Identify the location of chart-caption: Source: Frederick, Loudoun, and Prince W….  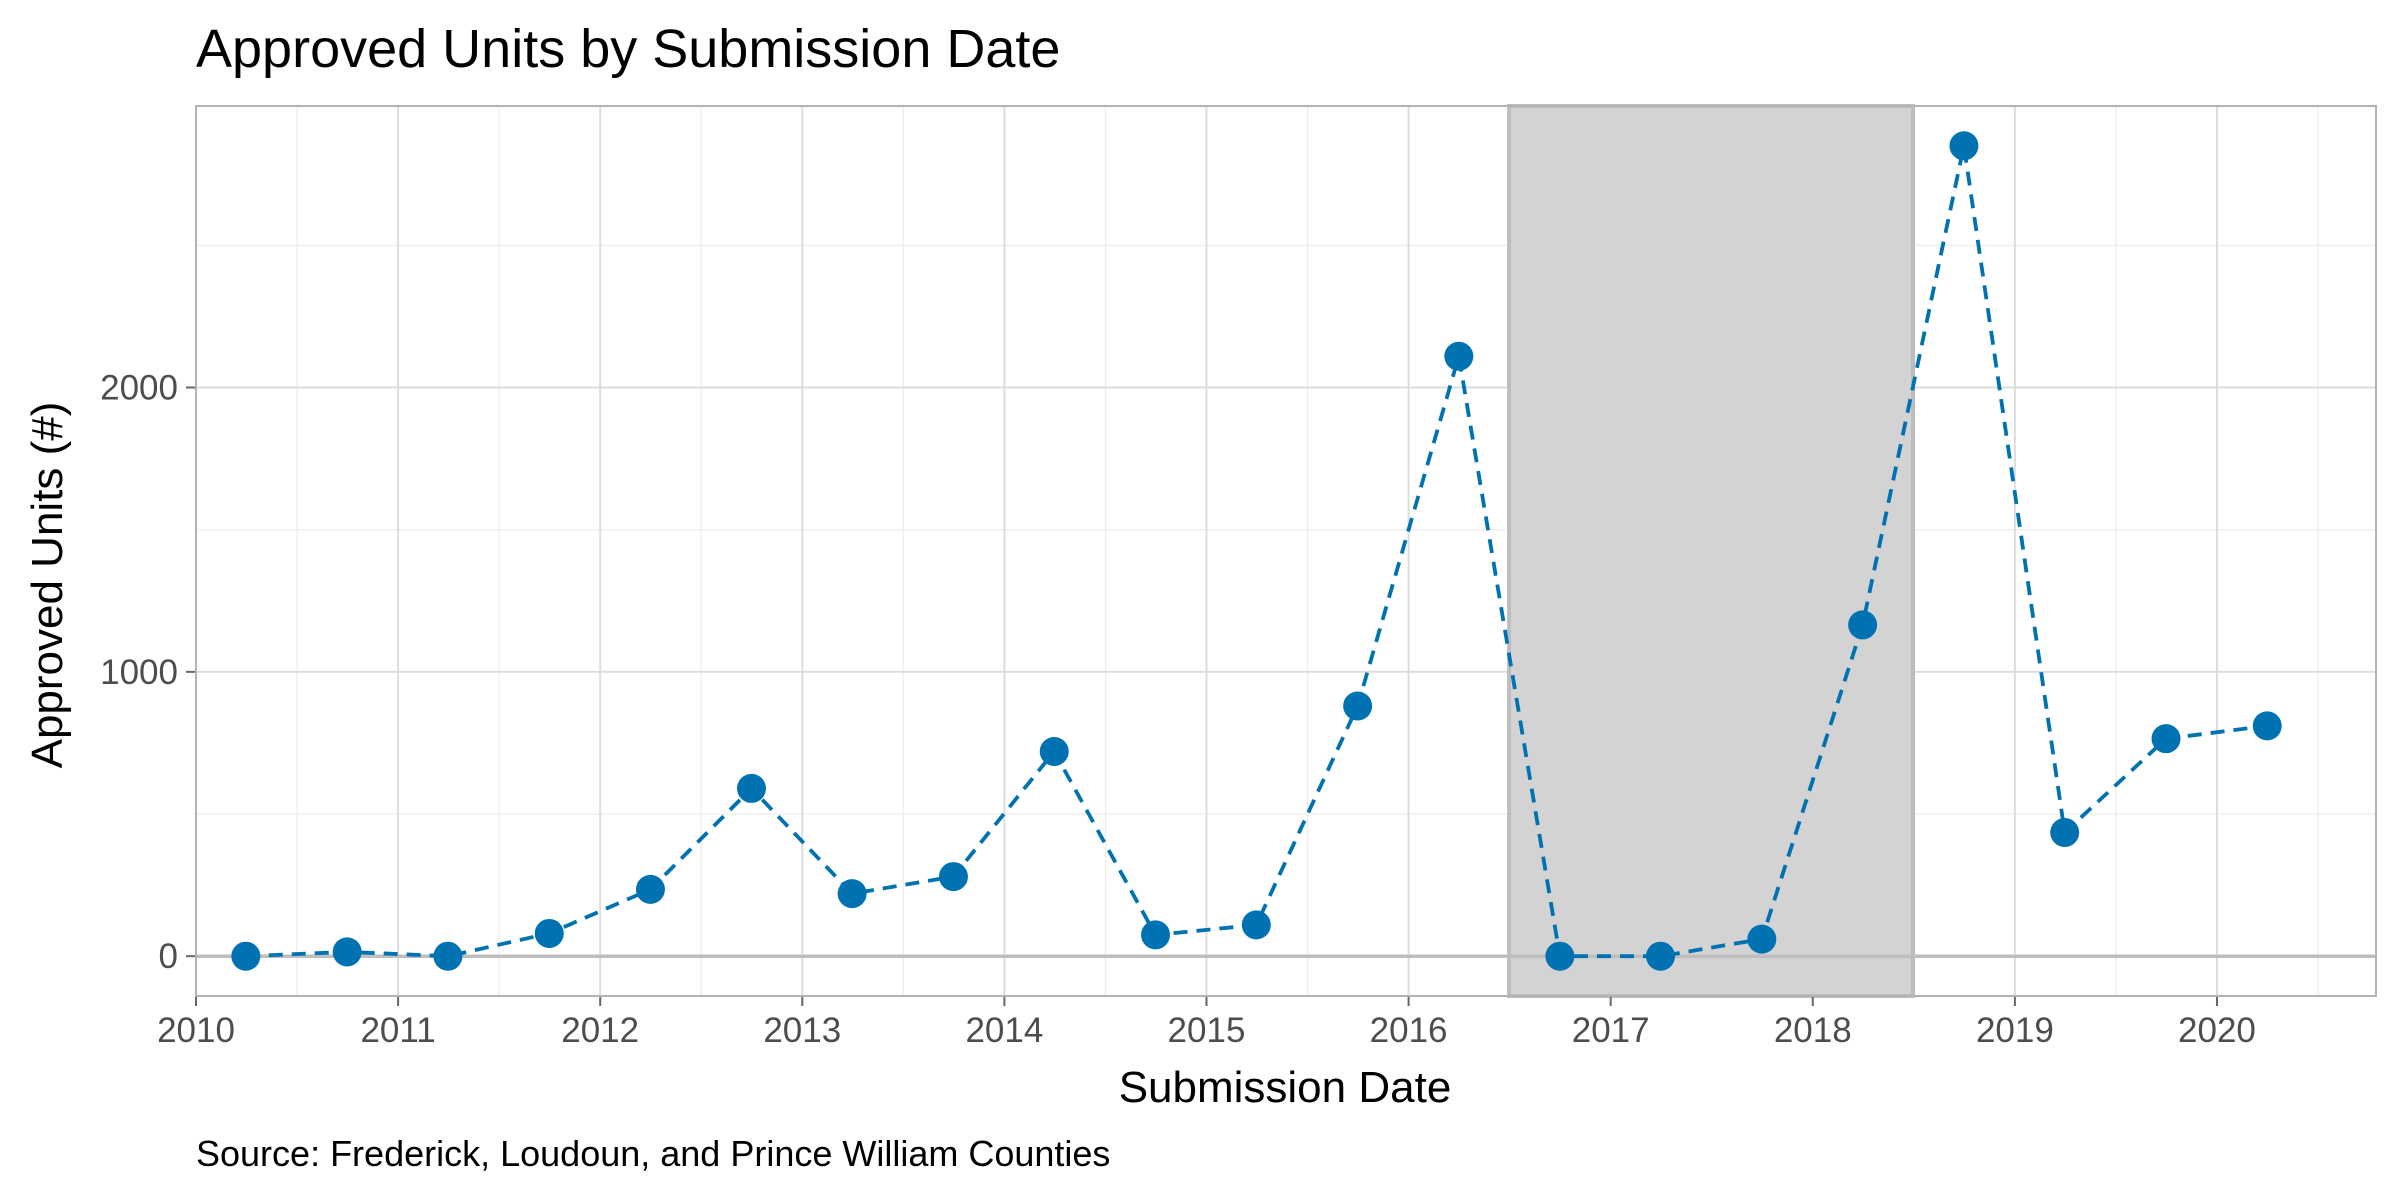
(653, 1153).